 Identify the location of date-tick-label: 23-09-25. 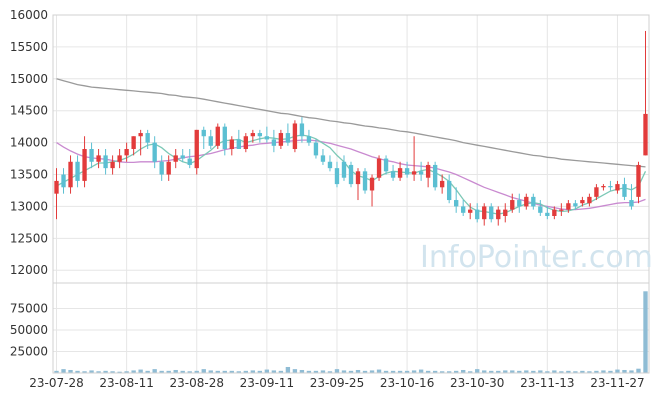
(337, 383).